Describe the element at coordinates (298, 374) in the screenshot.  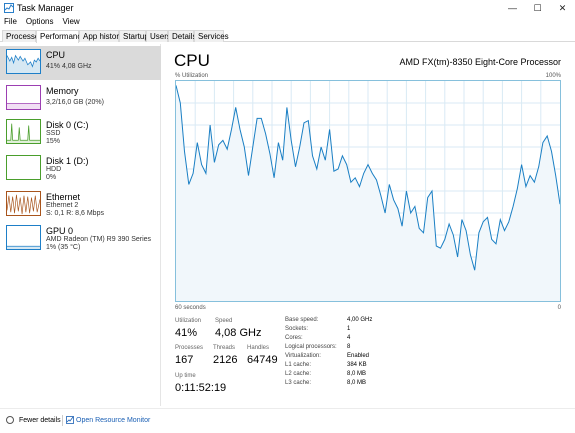
I see `spec-l2-label: L2 cache:` at that location.